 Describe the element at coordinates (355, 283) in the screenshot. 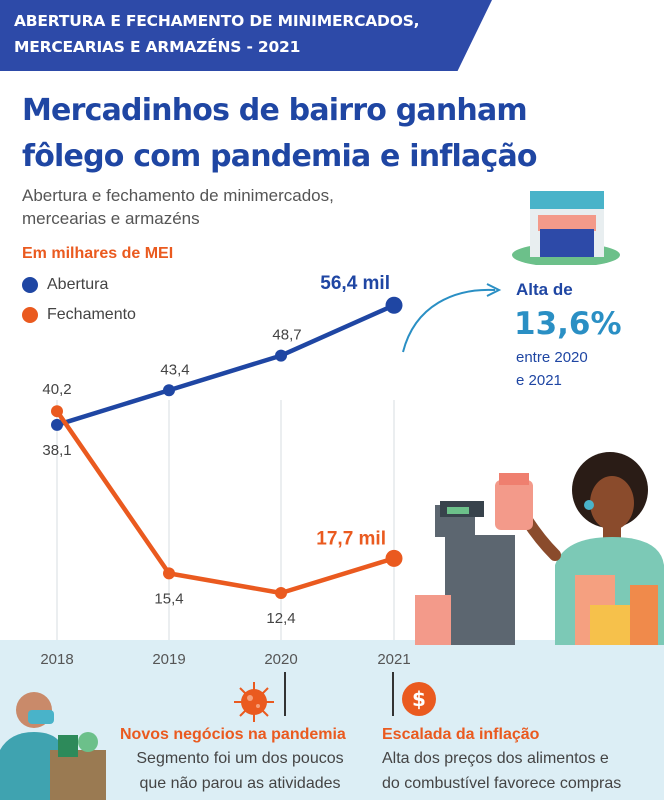

I see `data-label-abertura-2021: 56,4 mil` at that location.